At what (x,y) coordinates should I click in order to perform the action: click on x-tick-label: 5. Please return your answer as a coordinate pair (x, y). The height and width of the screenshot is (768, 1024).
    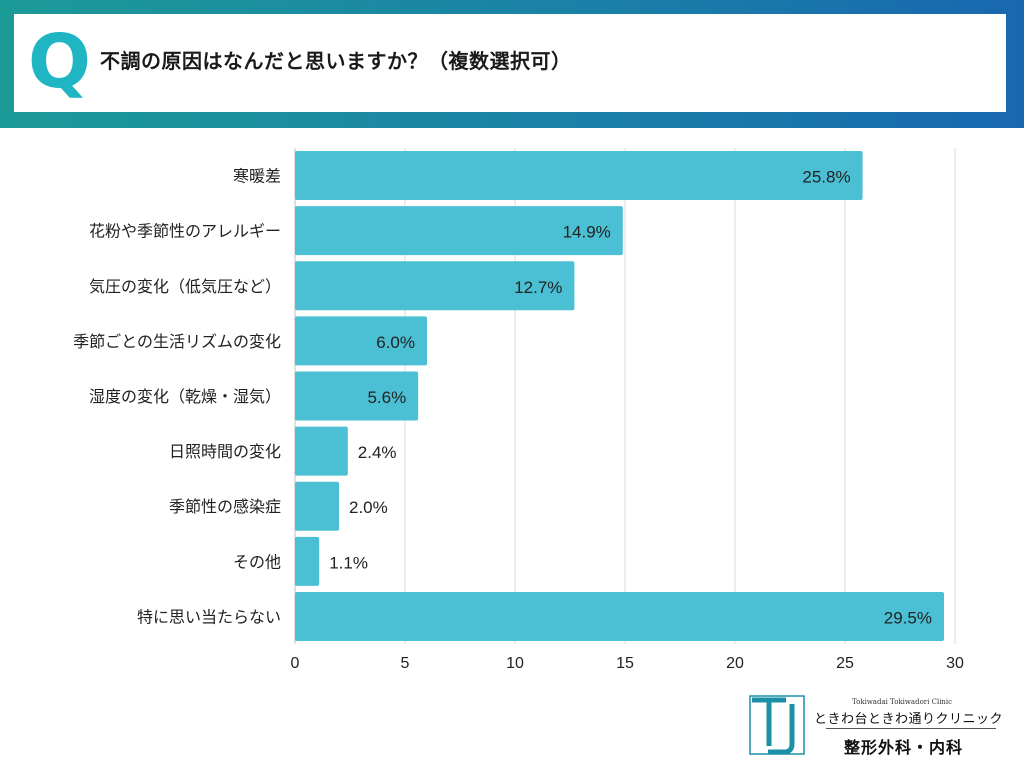
    Looking at the image, I should click on (405, 663).